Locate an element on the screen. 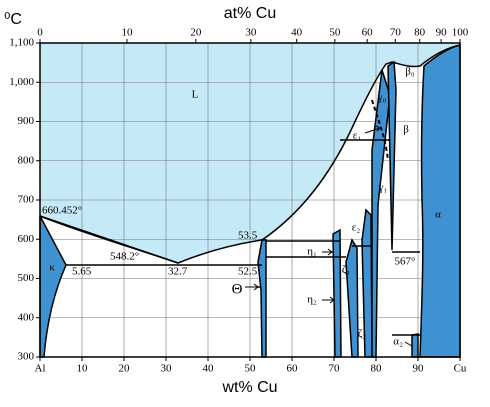 The image size is (490, 407). annotation: α₂ is located at coordinates (398, 342).